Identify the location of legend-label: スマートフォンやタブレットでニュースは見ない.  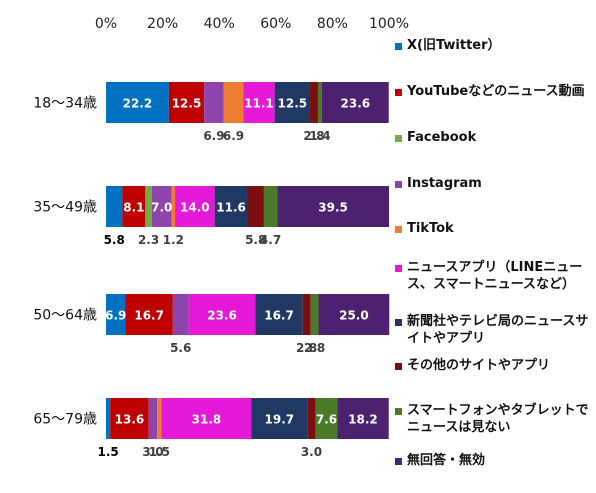
(498, 419).